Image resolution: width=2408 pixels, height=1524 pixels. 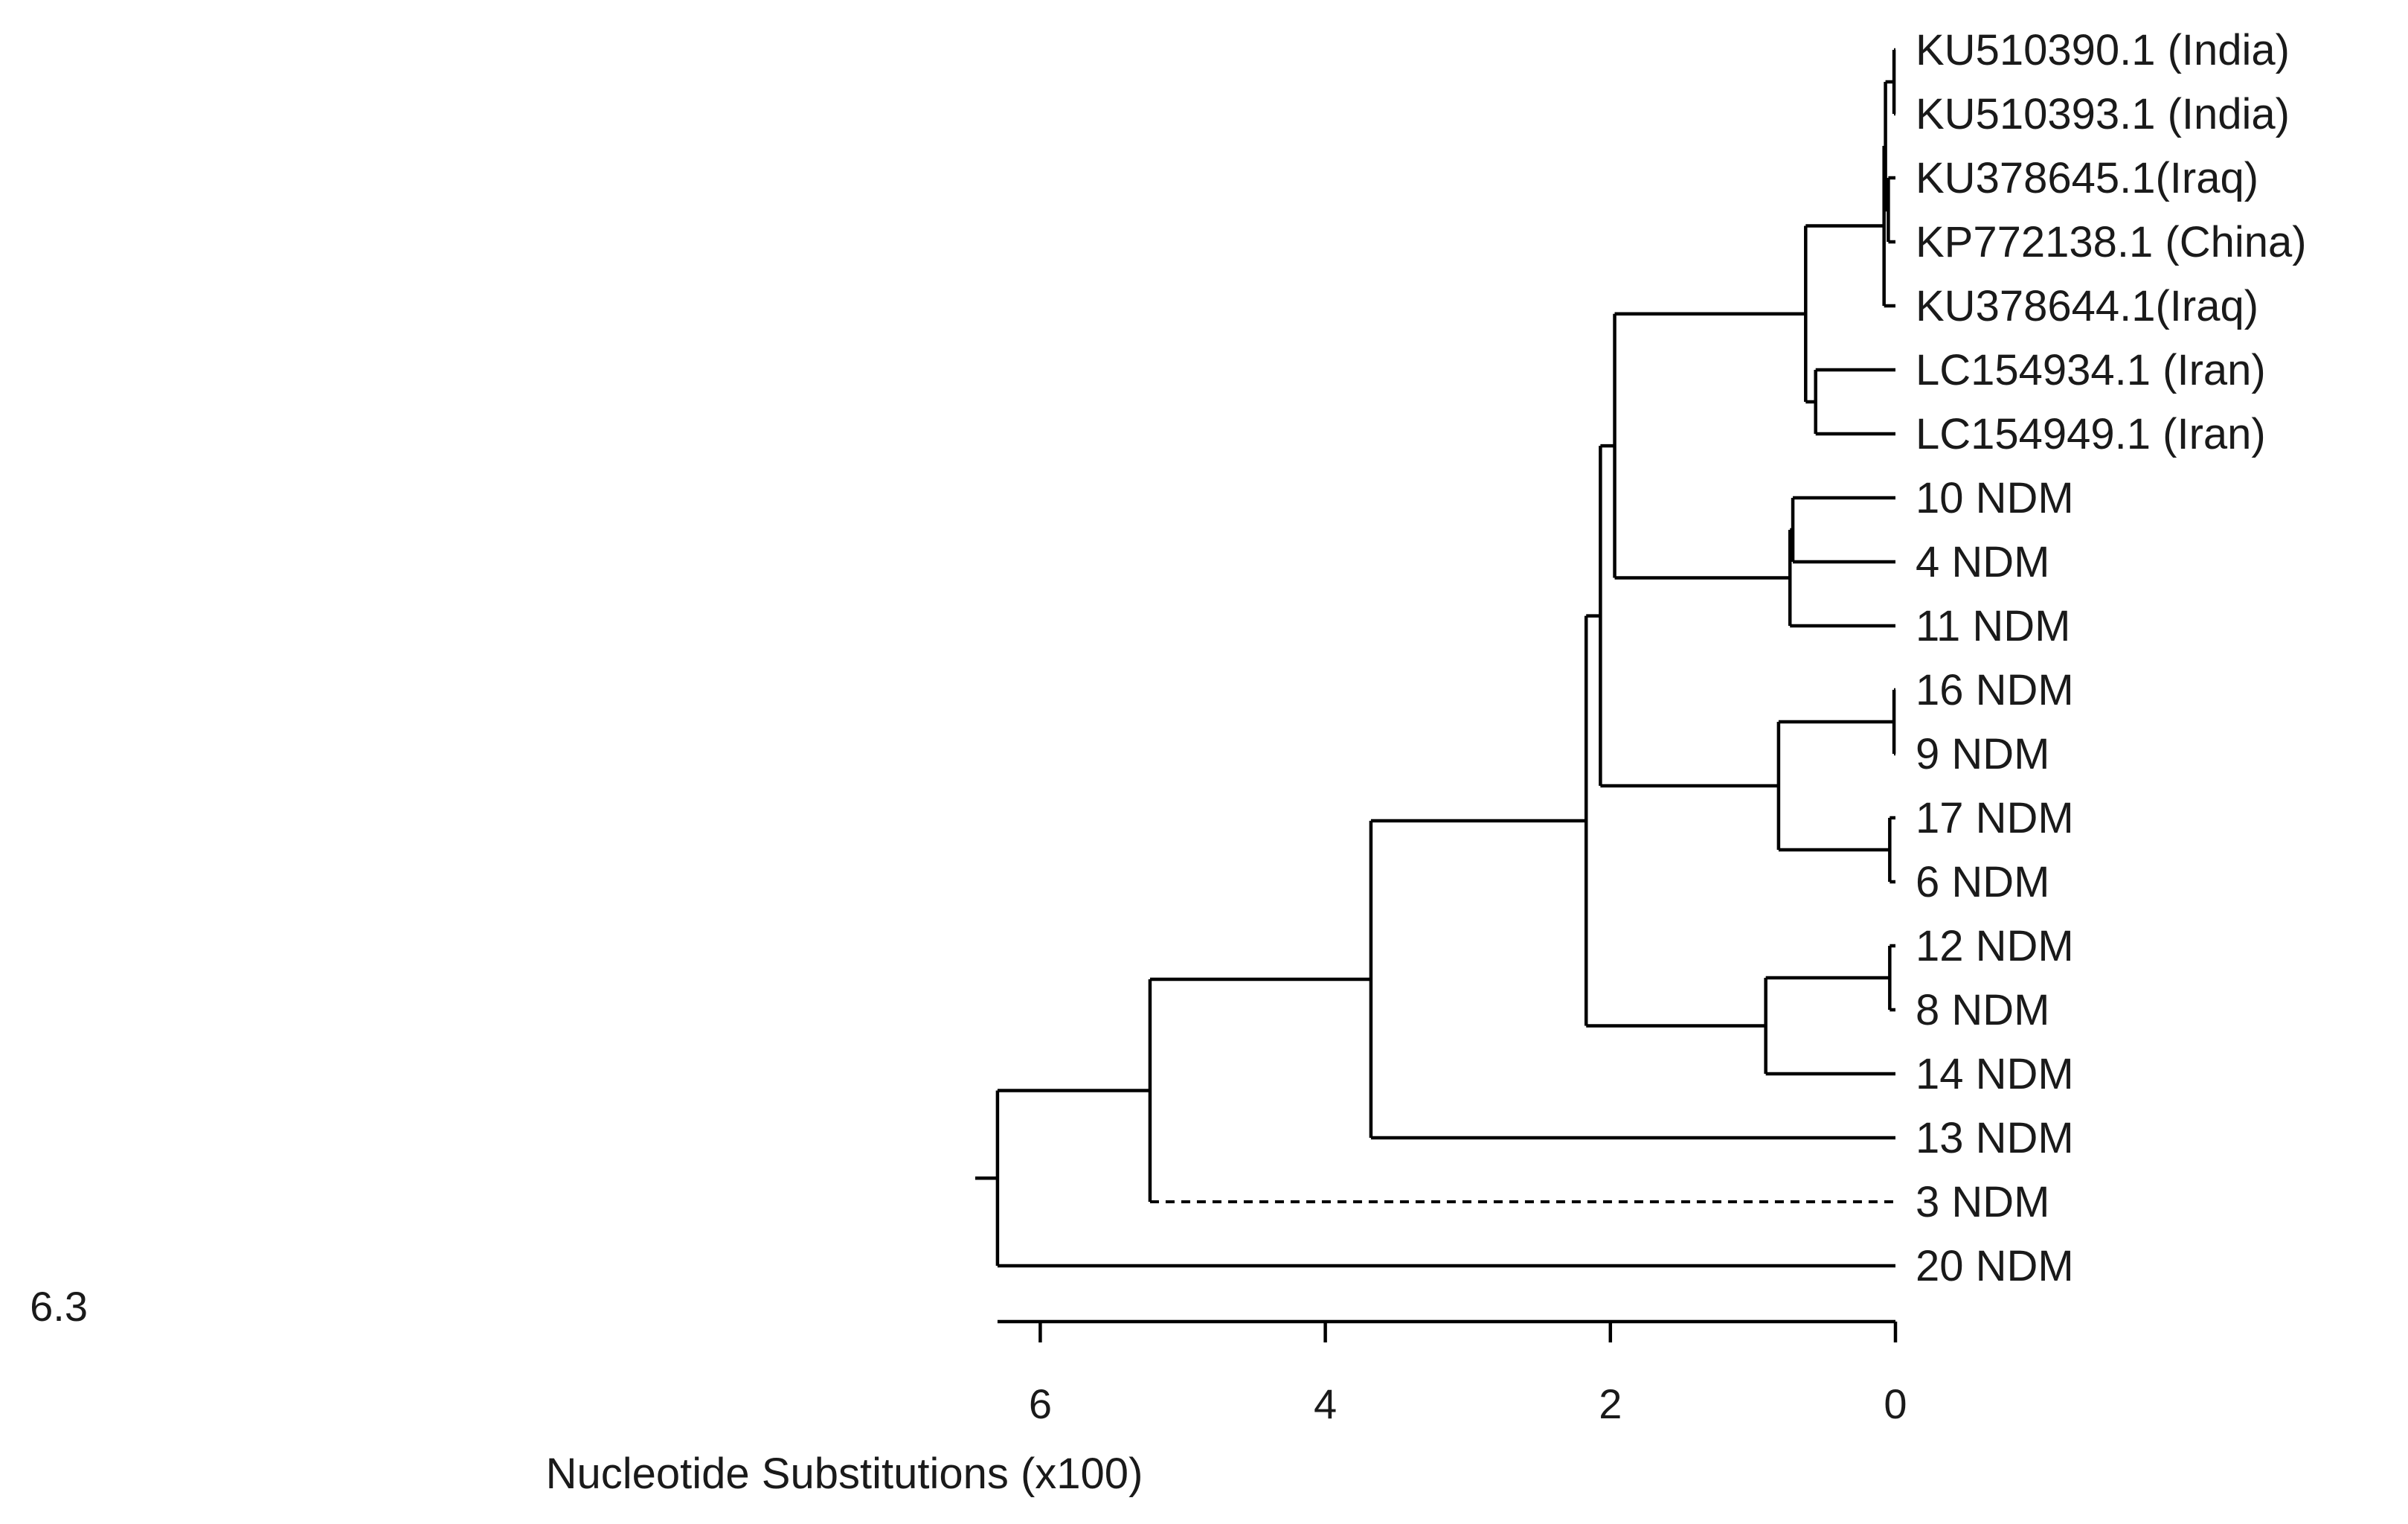 What do you see at coordinates (1468, 1374) in the screenshot?
I see `x-axis-ticks: 6 4 2 0` at bounding box center [1468, 1374].